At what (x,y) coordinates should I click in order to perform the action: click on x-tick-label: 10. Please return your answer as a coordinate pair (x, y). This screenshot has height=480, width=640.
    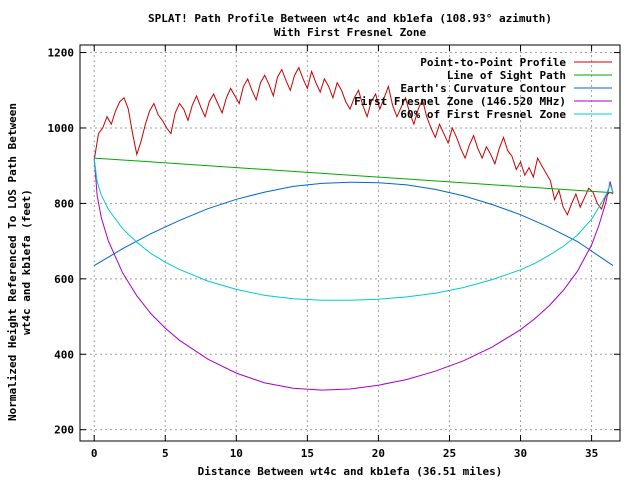
    Looking at the image, I should click on (236, 453).